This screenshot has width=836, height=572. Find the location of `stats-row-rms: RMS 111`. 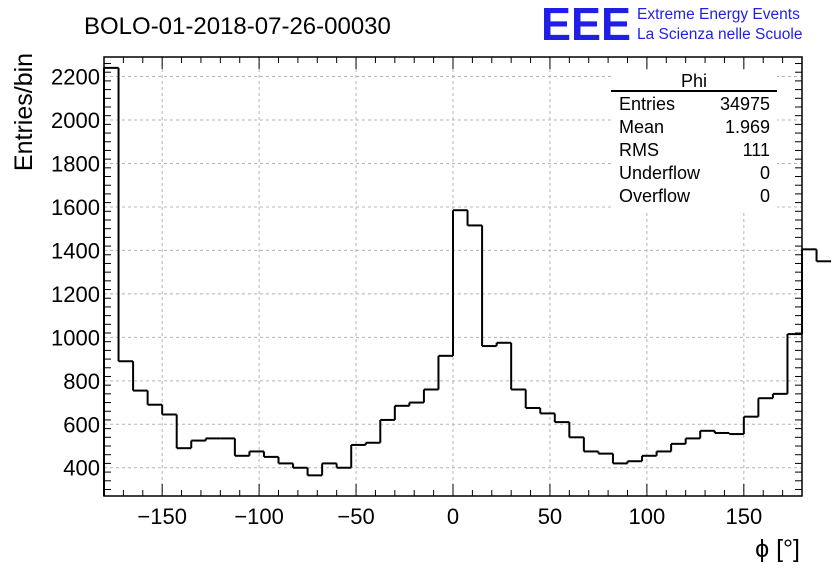

stats-row-rms: RMS 111 is located at coordinates (694, 150).